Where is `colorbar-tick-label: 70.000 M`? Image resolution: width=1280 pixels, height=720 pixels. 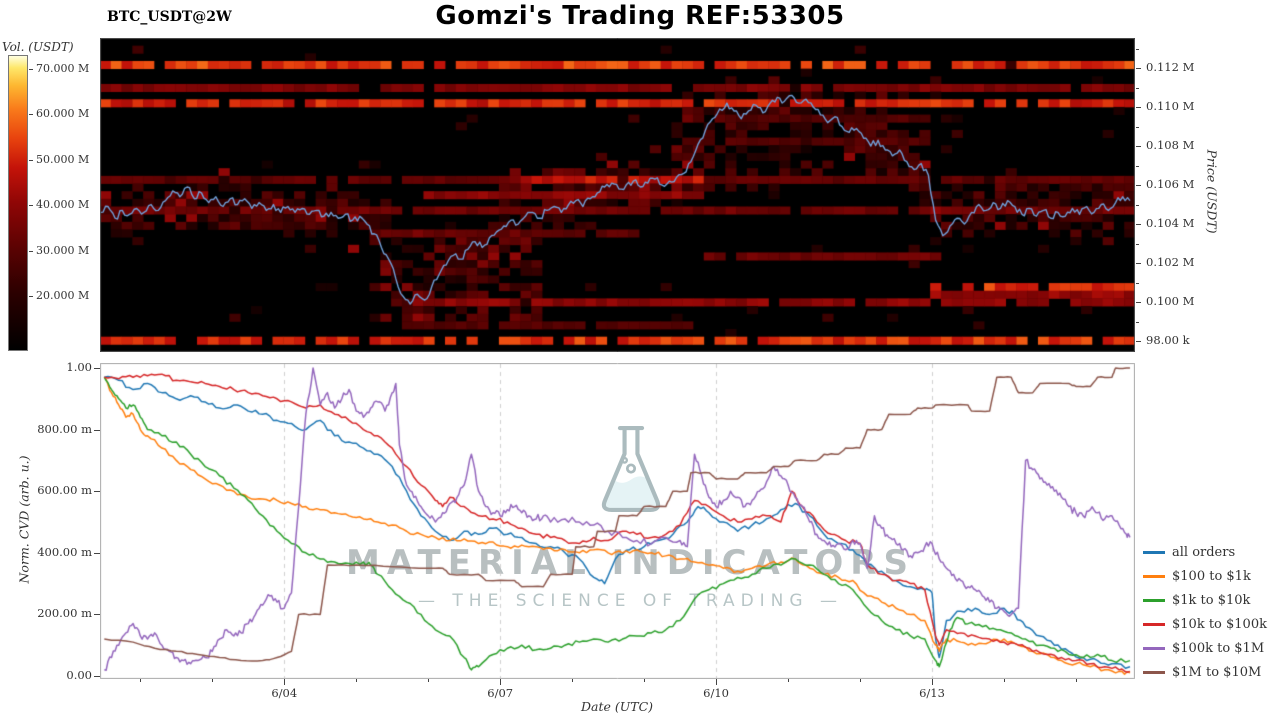
colorbar-tick-label: 70.000 M is located at coordinates (63, 68).